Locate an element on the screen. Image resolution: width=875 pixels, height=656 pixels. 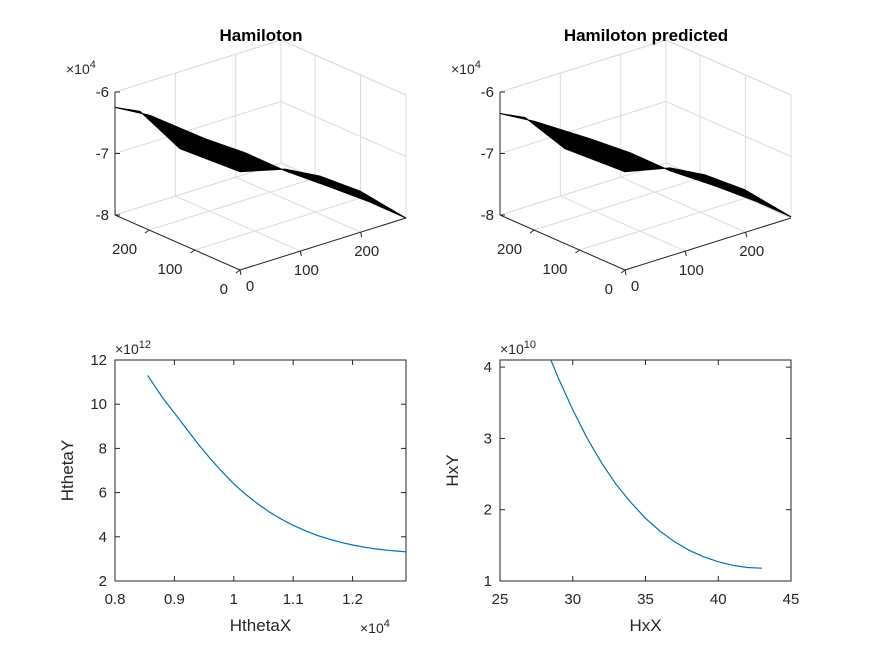
y-axis-label: HxY is located at coordinates (452, 470).